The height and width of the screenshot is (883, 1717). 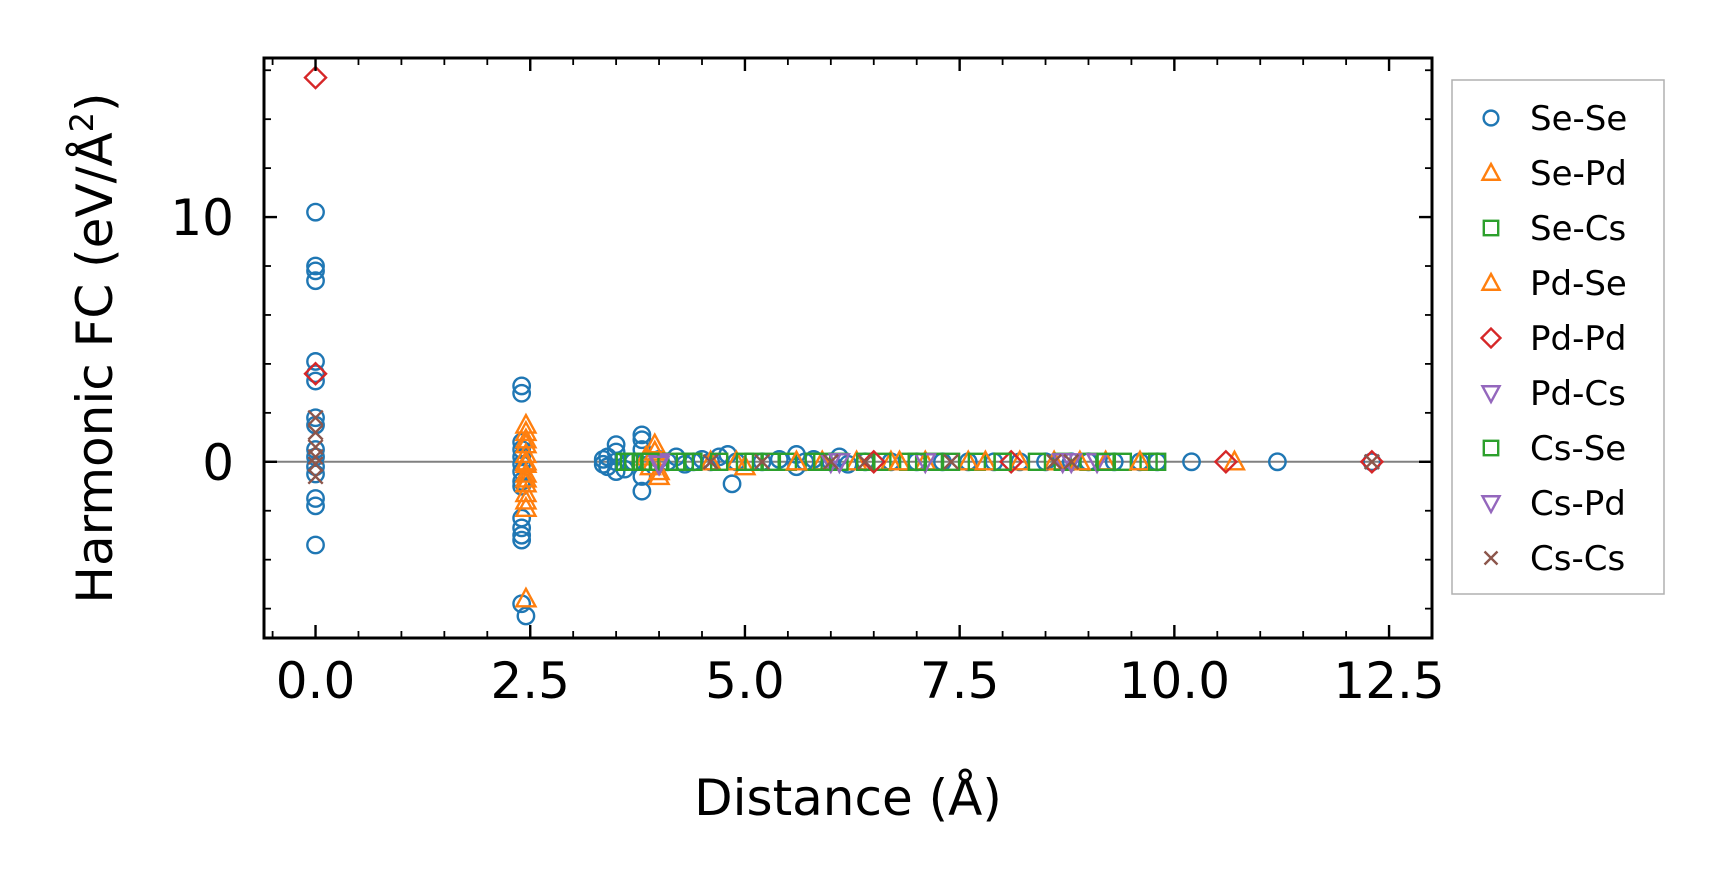 What do you see at coordinates (1578, 174) in the screenshot?
I see `legend-label: Se-Pd` at bounding box center [1578, 174].